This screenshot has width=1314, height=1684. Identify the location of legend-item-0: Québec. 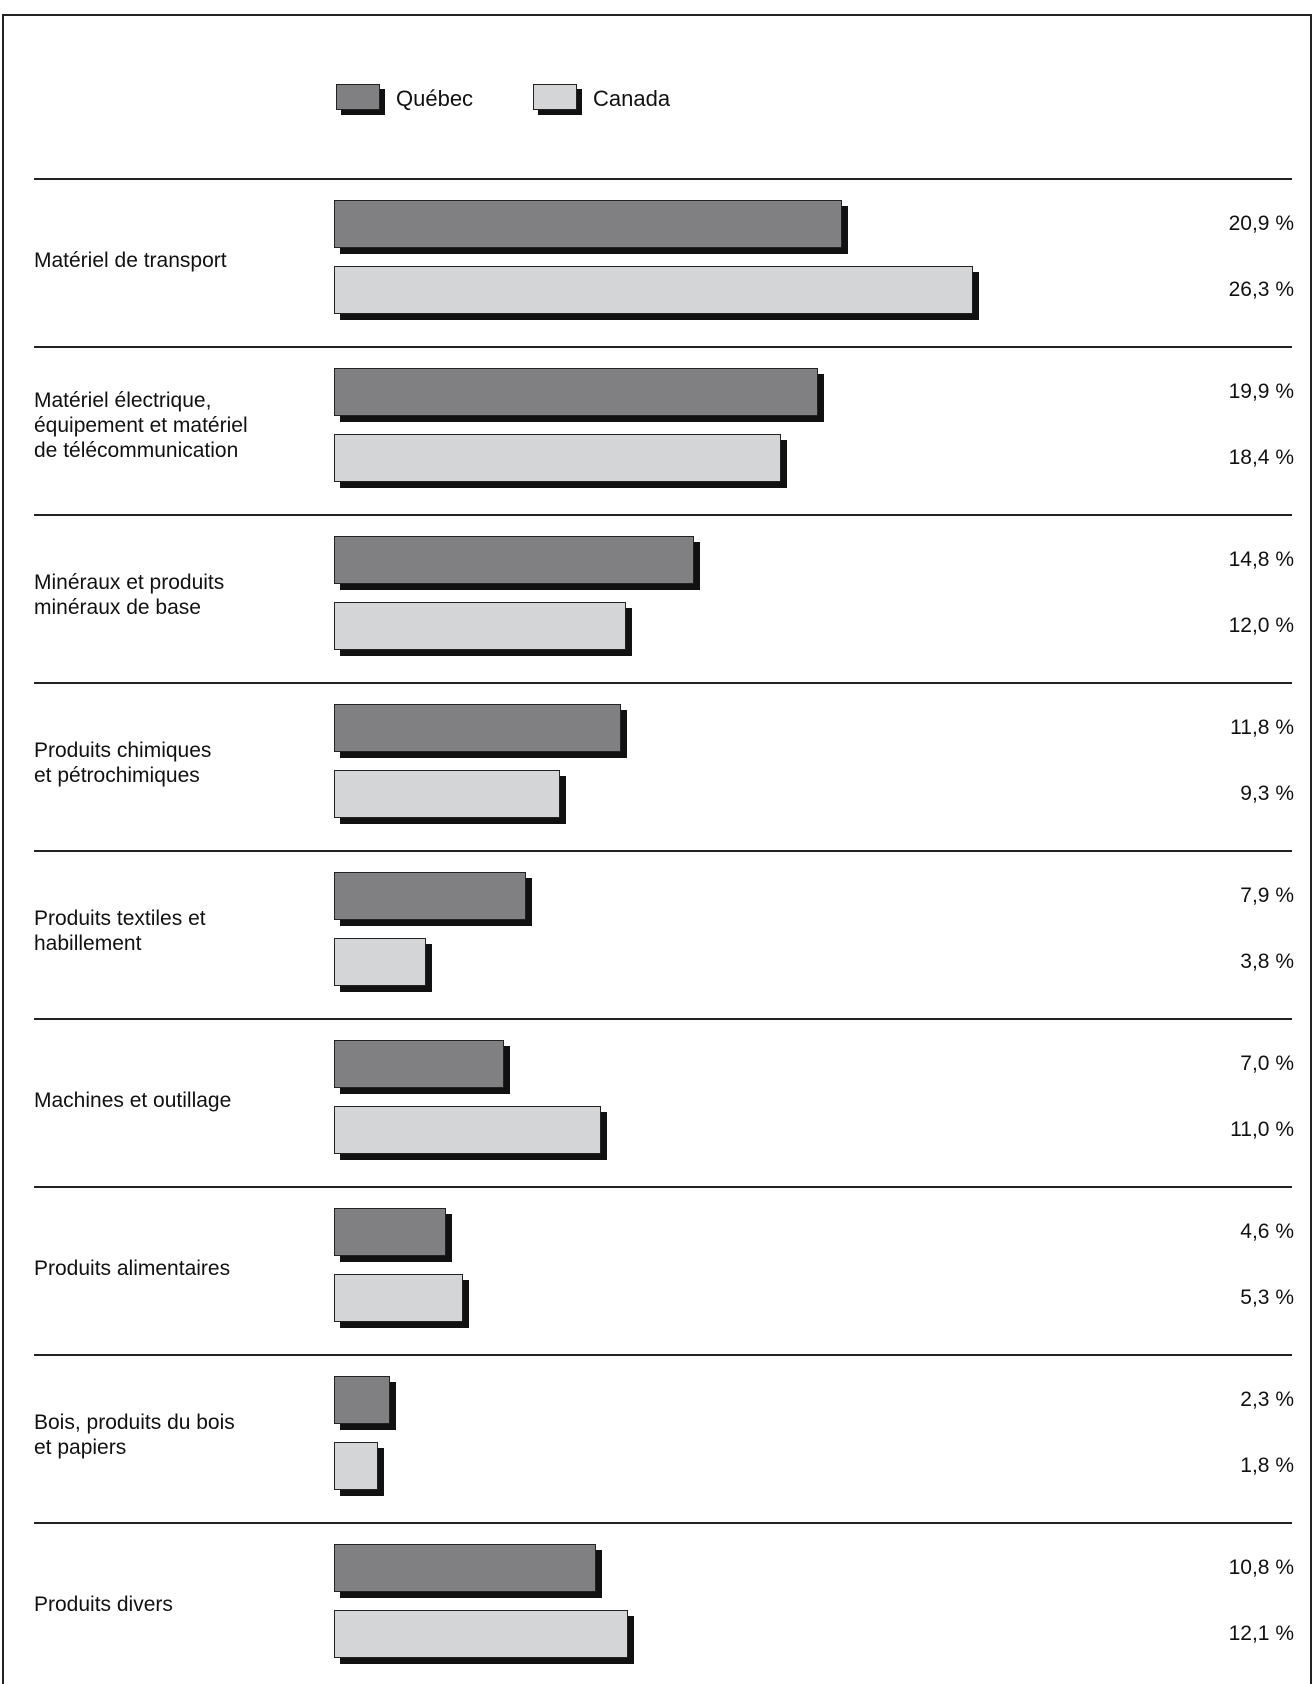
(404, 99).